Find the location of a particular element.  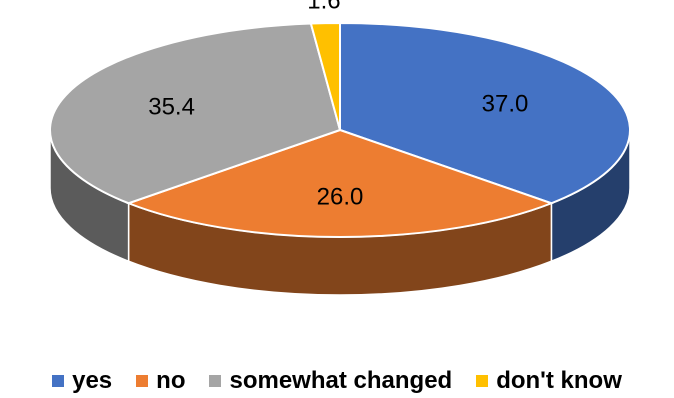

data-label-no: 26.0 is located at coordinates (340, 196).